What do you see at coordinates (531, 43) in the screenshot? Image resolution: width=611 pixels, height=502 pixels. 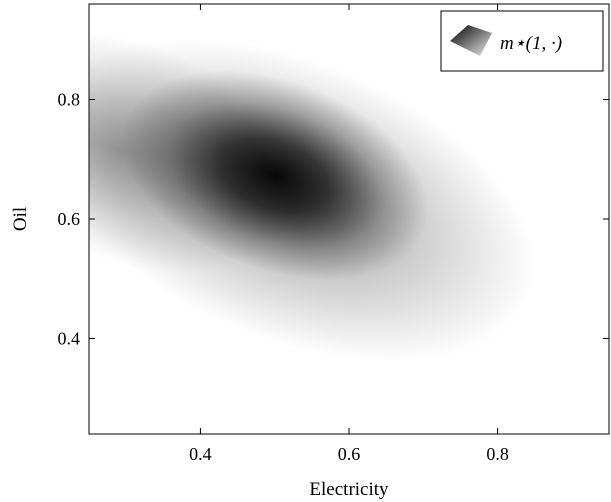 I see `legend-entry: m⋆(1, ·)` at bounding box center [531, 43].